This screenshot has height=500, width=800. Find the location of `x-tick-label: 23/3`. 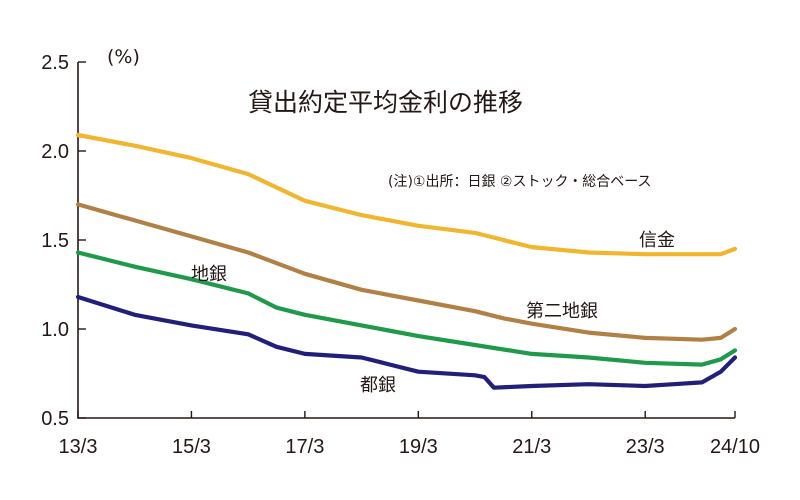

x-tick-label: 23/3 is located at coordinates (645, 447).